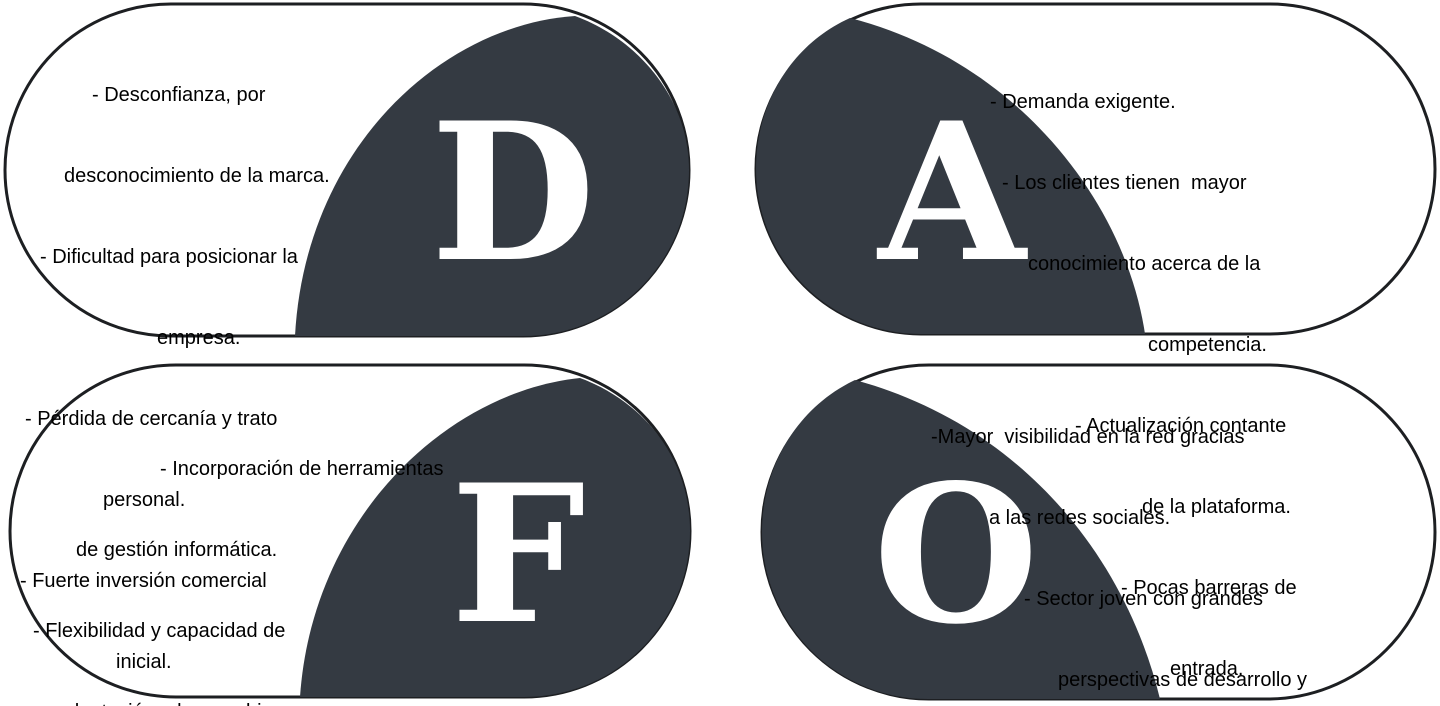 Image resolution: width=1440 pixels, height=706 pixels. I want to click on list-line: - Pocas barreras de, so click(1209, 588).